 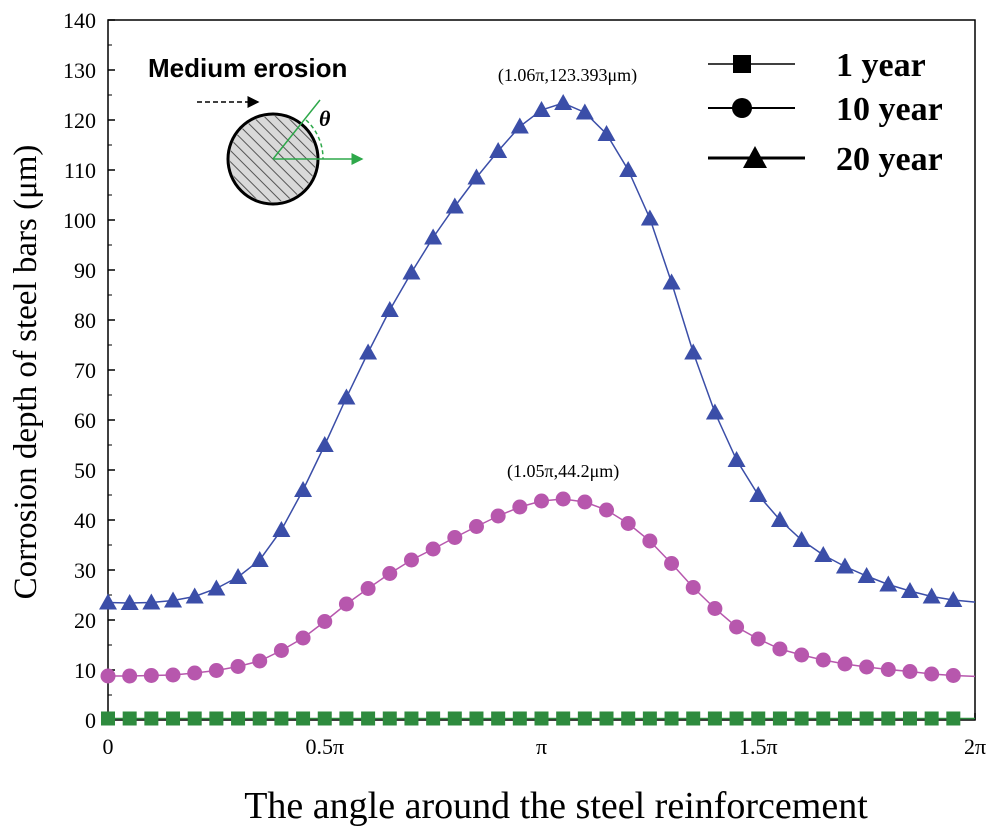 What do you see at coordinates (79, 220) in the screenshot?
I see `y-tick-label: 100` at bounding box center [79, 220].